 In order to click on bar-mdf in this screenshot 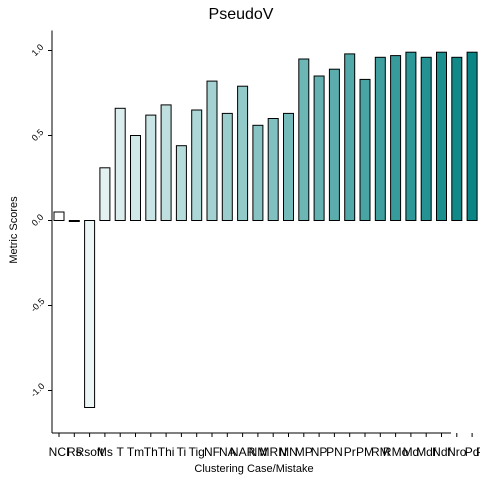, I will do `click(426, 138)`.